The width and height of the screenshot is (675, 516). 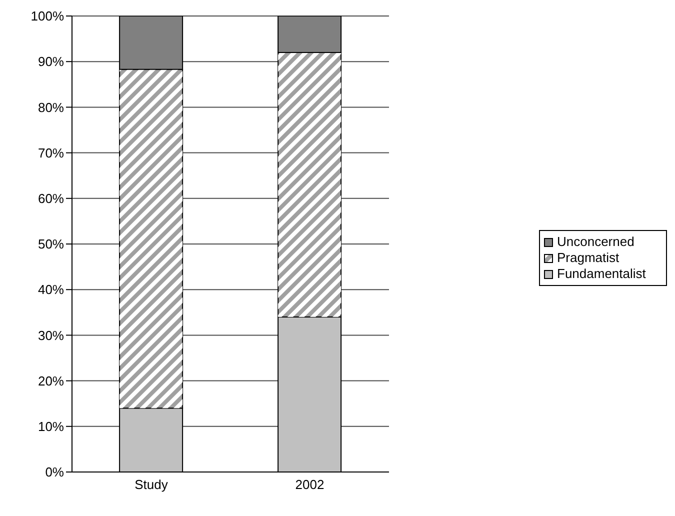 I want to click on y-tick-label: 0%, so click(x=54, y=472).